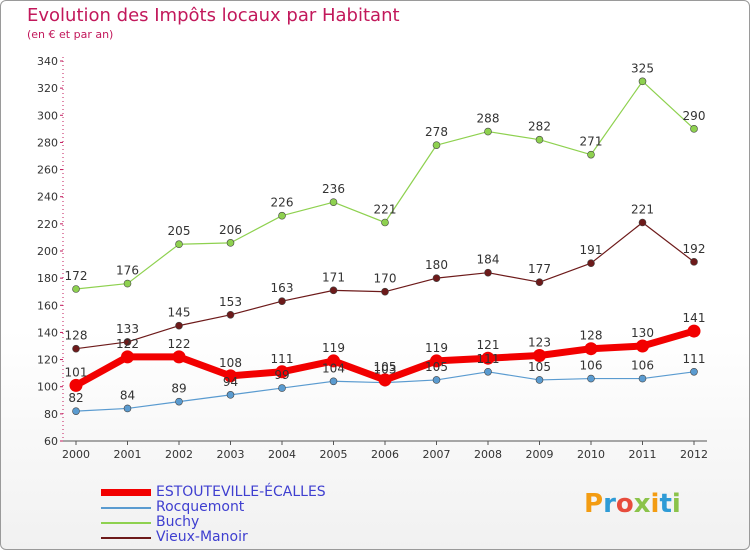 This screenshot has height=550, width=750. What do you see at coordinates (488, 119) in the screenshot?
I see `data-label: 288` at bounding box center [488, 119].